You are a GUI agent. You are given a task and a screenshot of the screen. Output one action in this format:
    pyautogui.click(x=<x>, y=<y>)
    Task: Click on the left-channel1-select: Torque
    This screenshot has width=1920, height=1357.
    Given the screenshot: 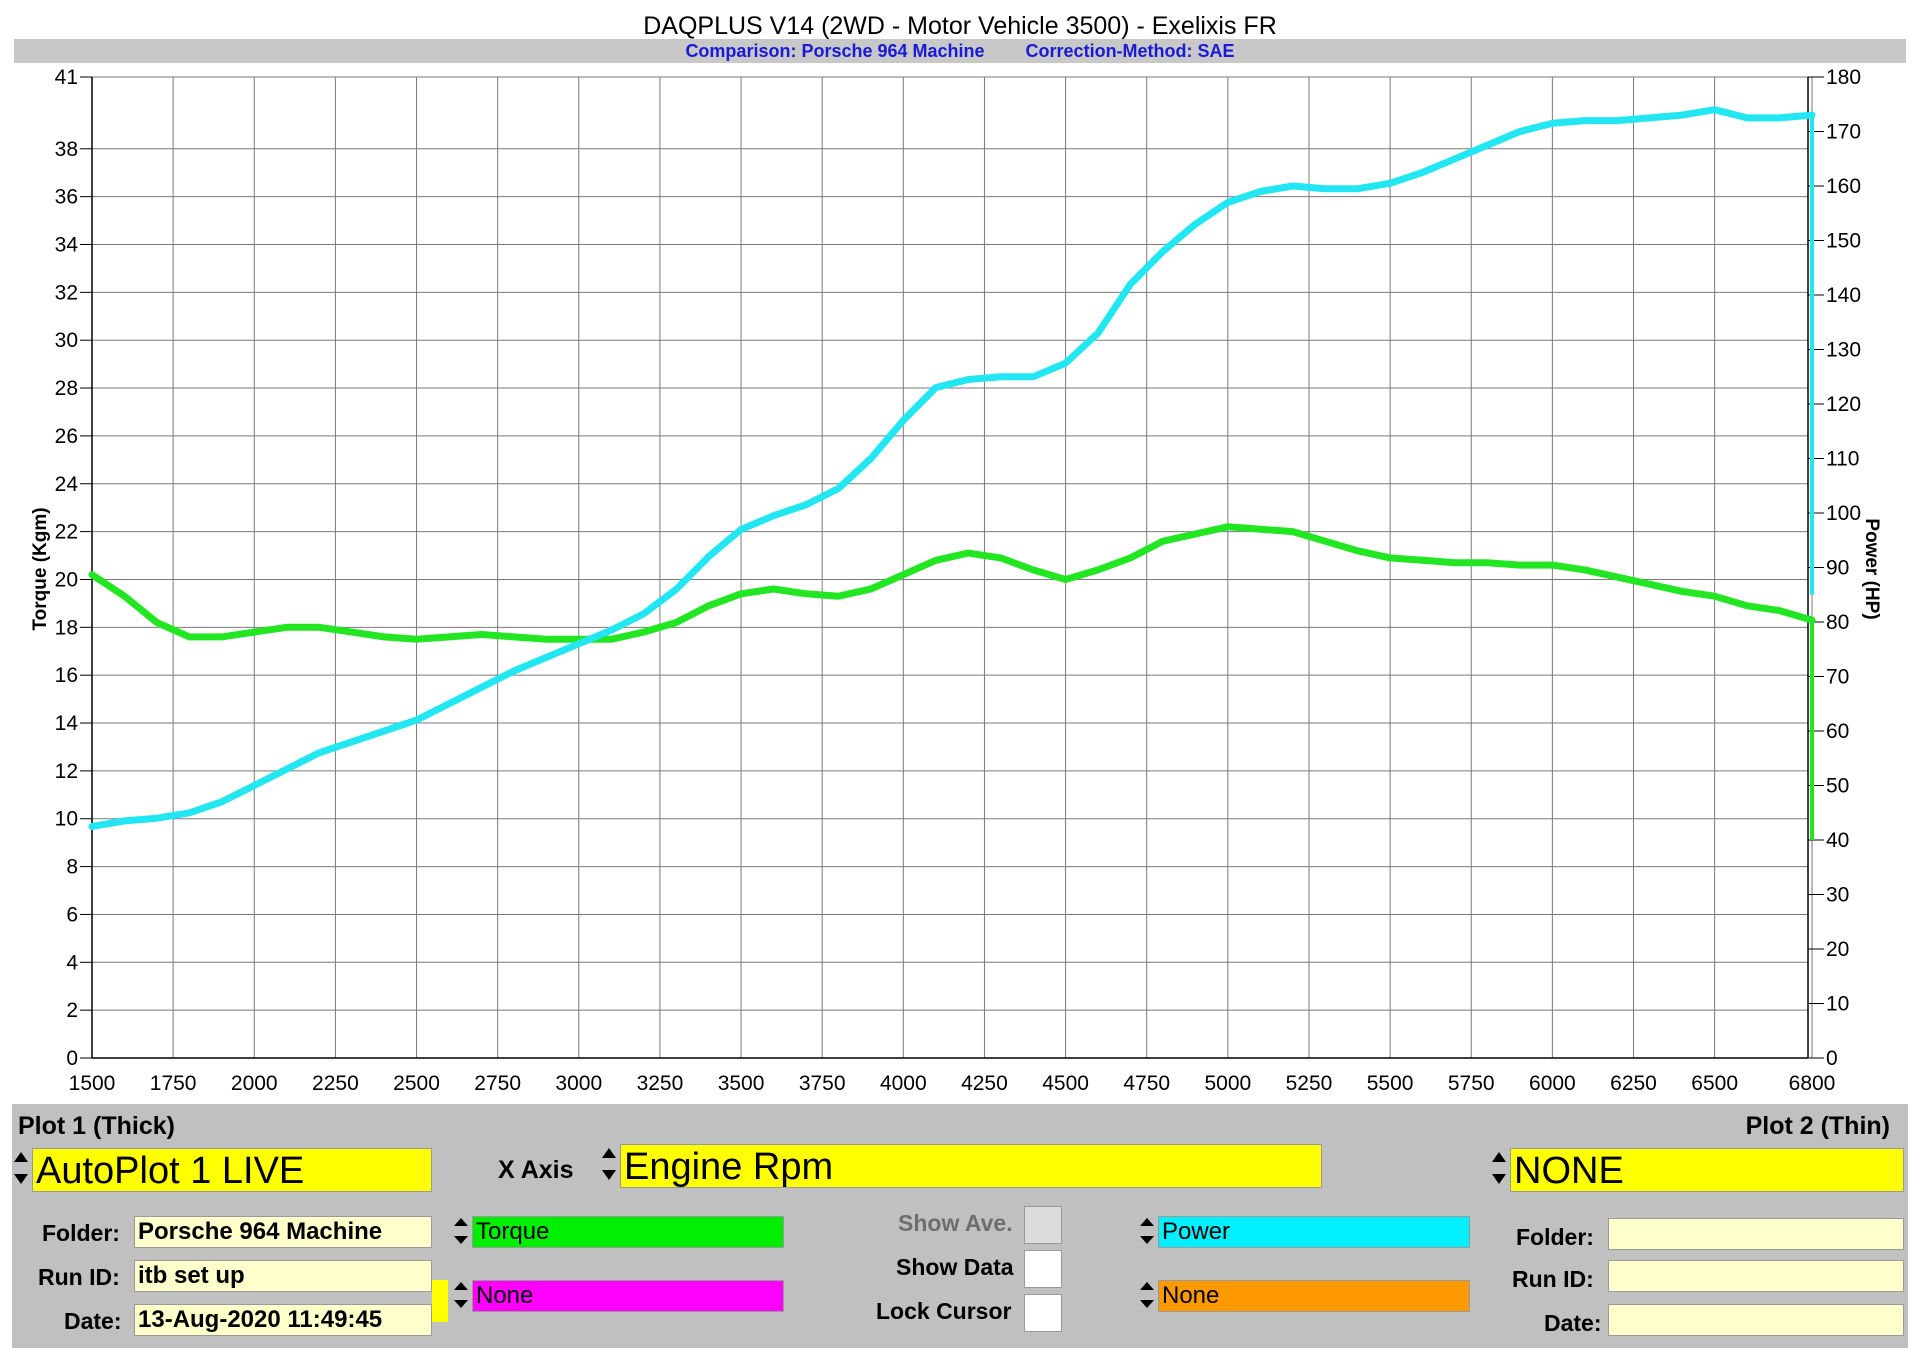 What is the action you would take?
    pyautogui.click(x=628, y=1232)
    